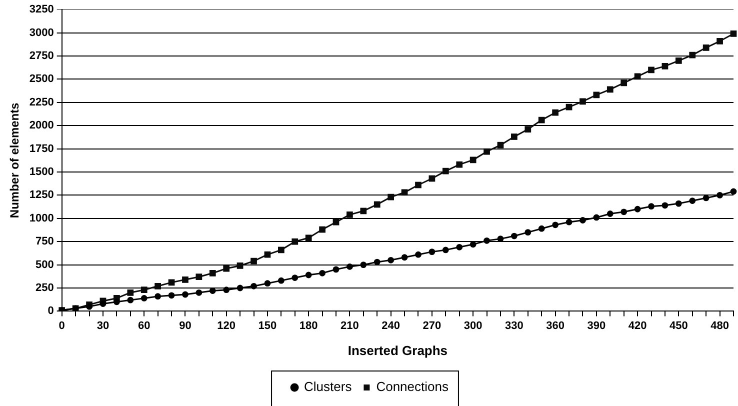 The width and height of the screenshot is (738, 406). What do you see at coordinates (398, 350) in the screenshot?
I see `x-axis-title: Inserted Graphs` at bounding box center [398, 350].